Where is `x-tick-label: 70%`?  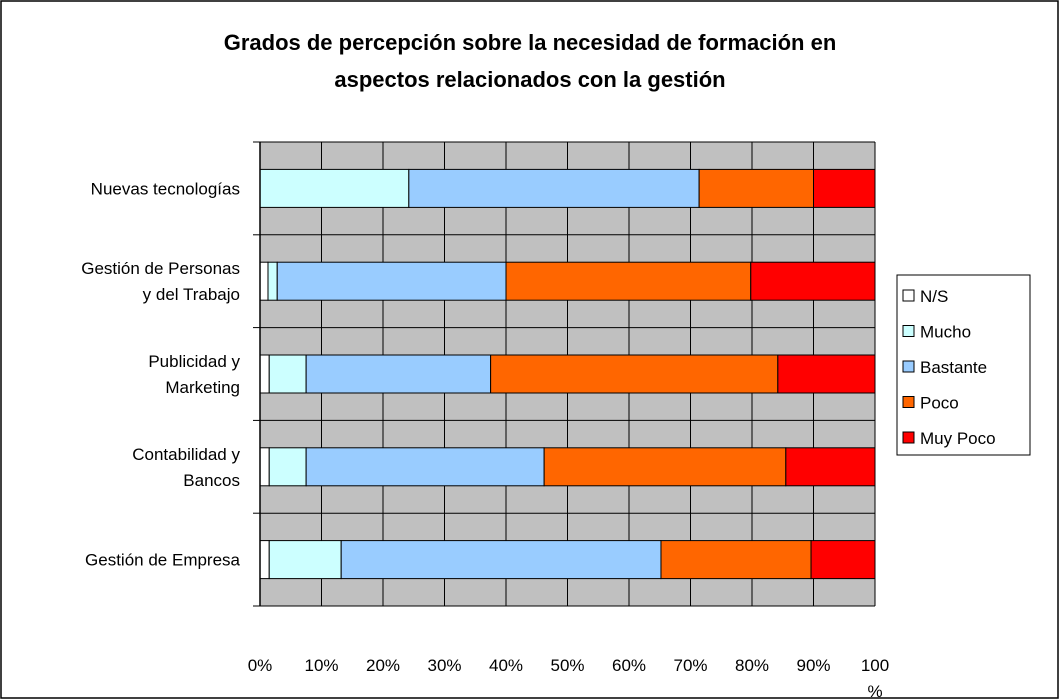 x-tick-label: 70% is located at coordinates (690, 665).